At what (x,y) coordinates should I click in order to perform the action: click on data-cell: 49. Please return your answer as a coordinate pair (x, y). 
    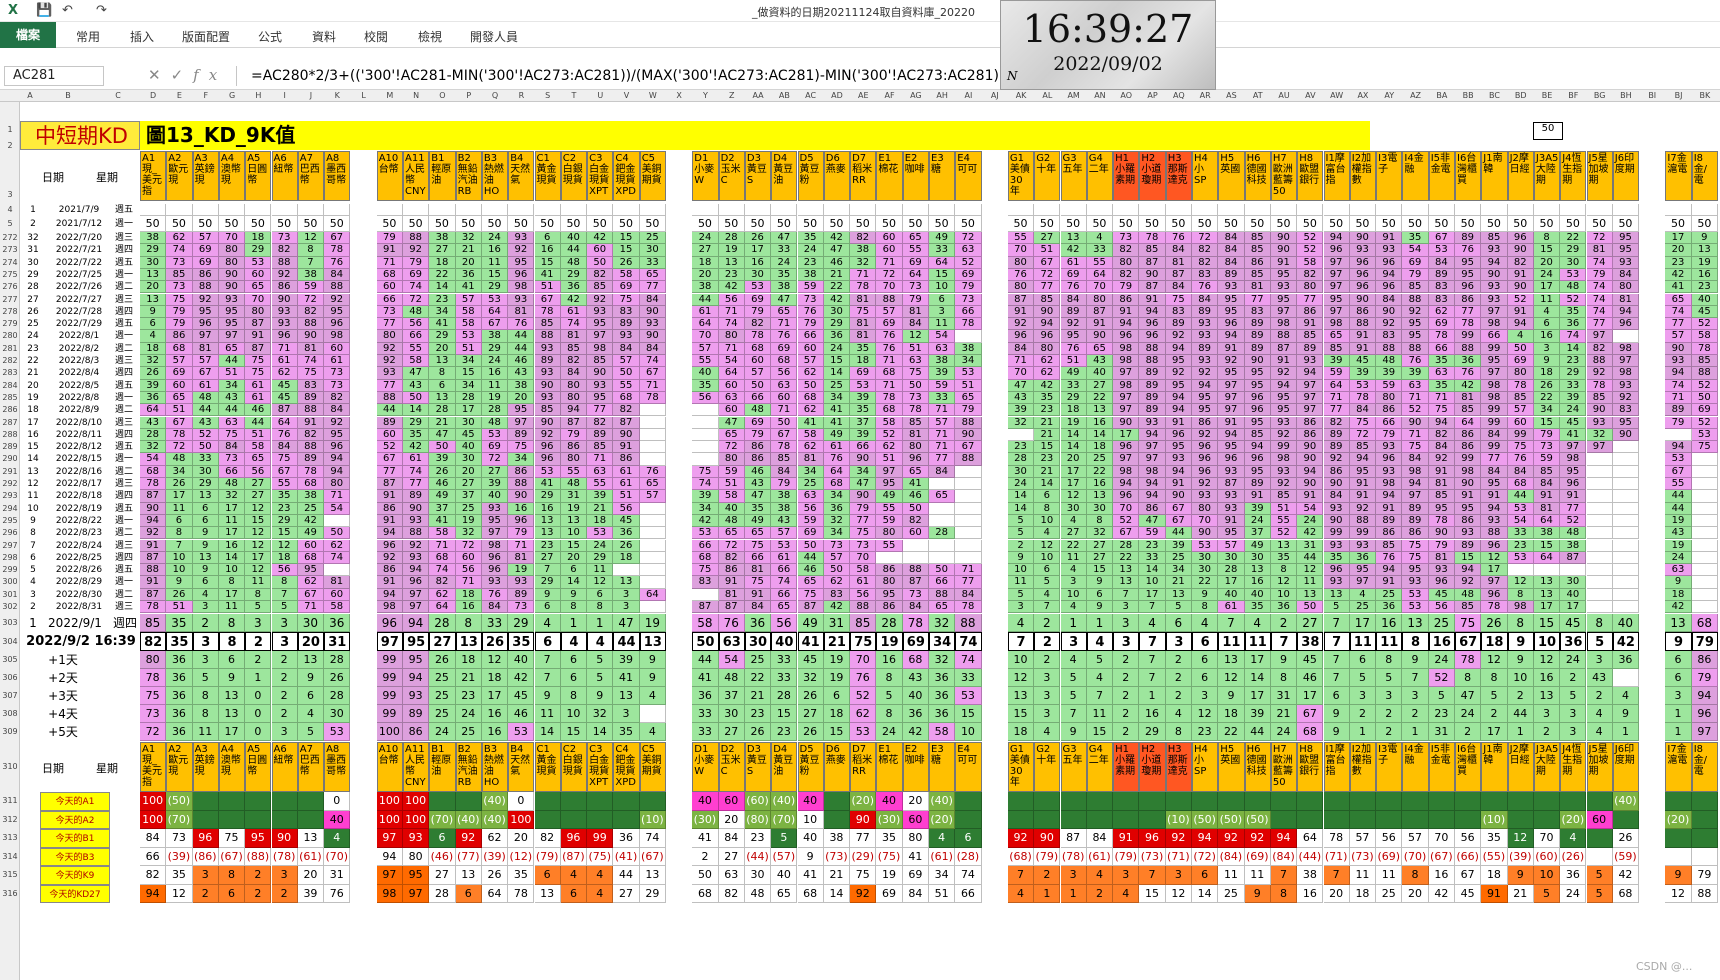
    Looking at the image, I should click on (1073, 373).